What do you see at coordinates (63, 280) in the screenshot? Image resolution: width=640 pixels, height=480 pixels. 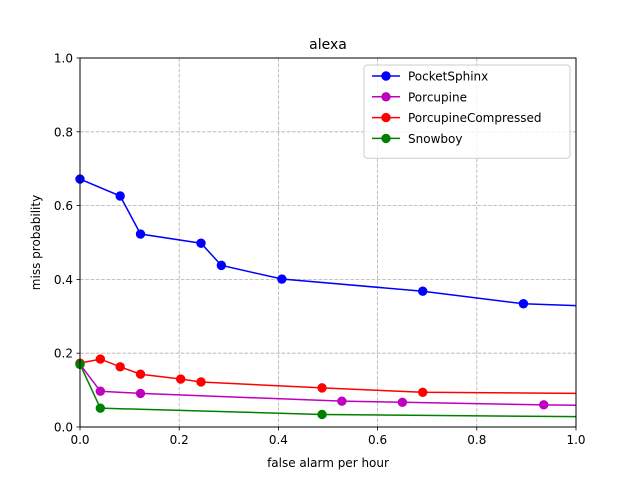 I see `y-tick-label: 0.4` at bounding box center [63, 280].